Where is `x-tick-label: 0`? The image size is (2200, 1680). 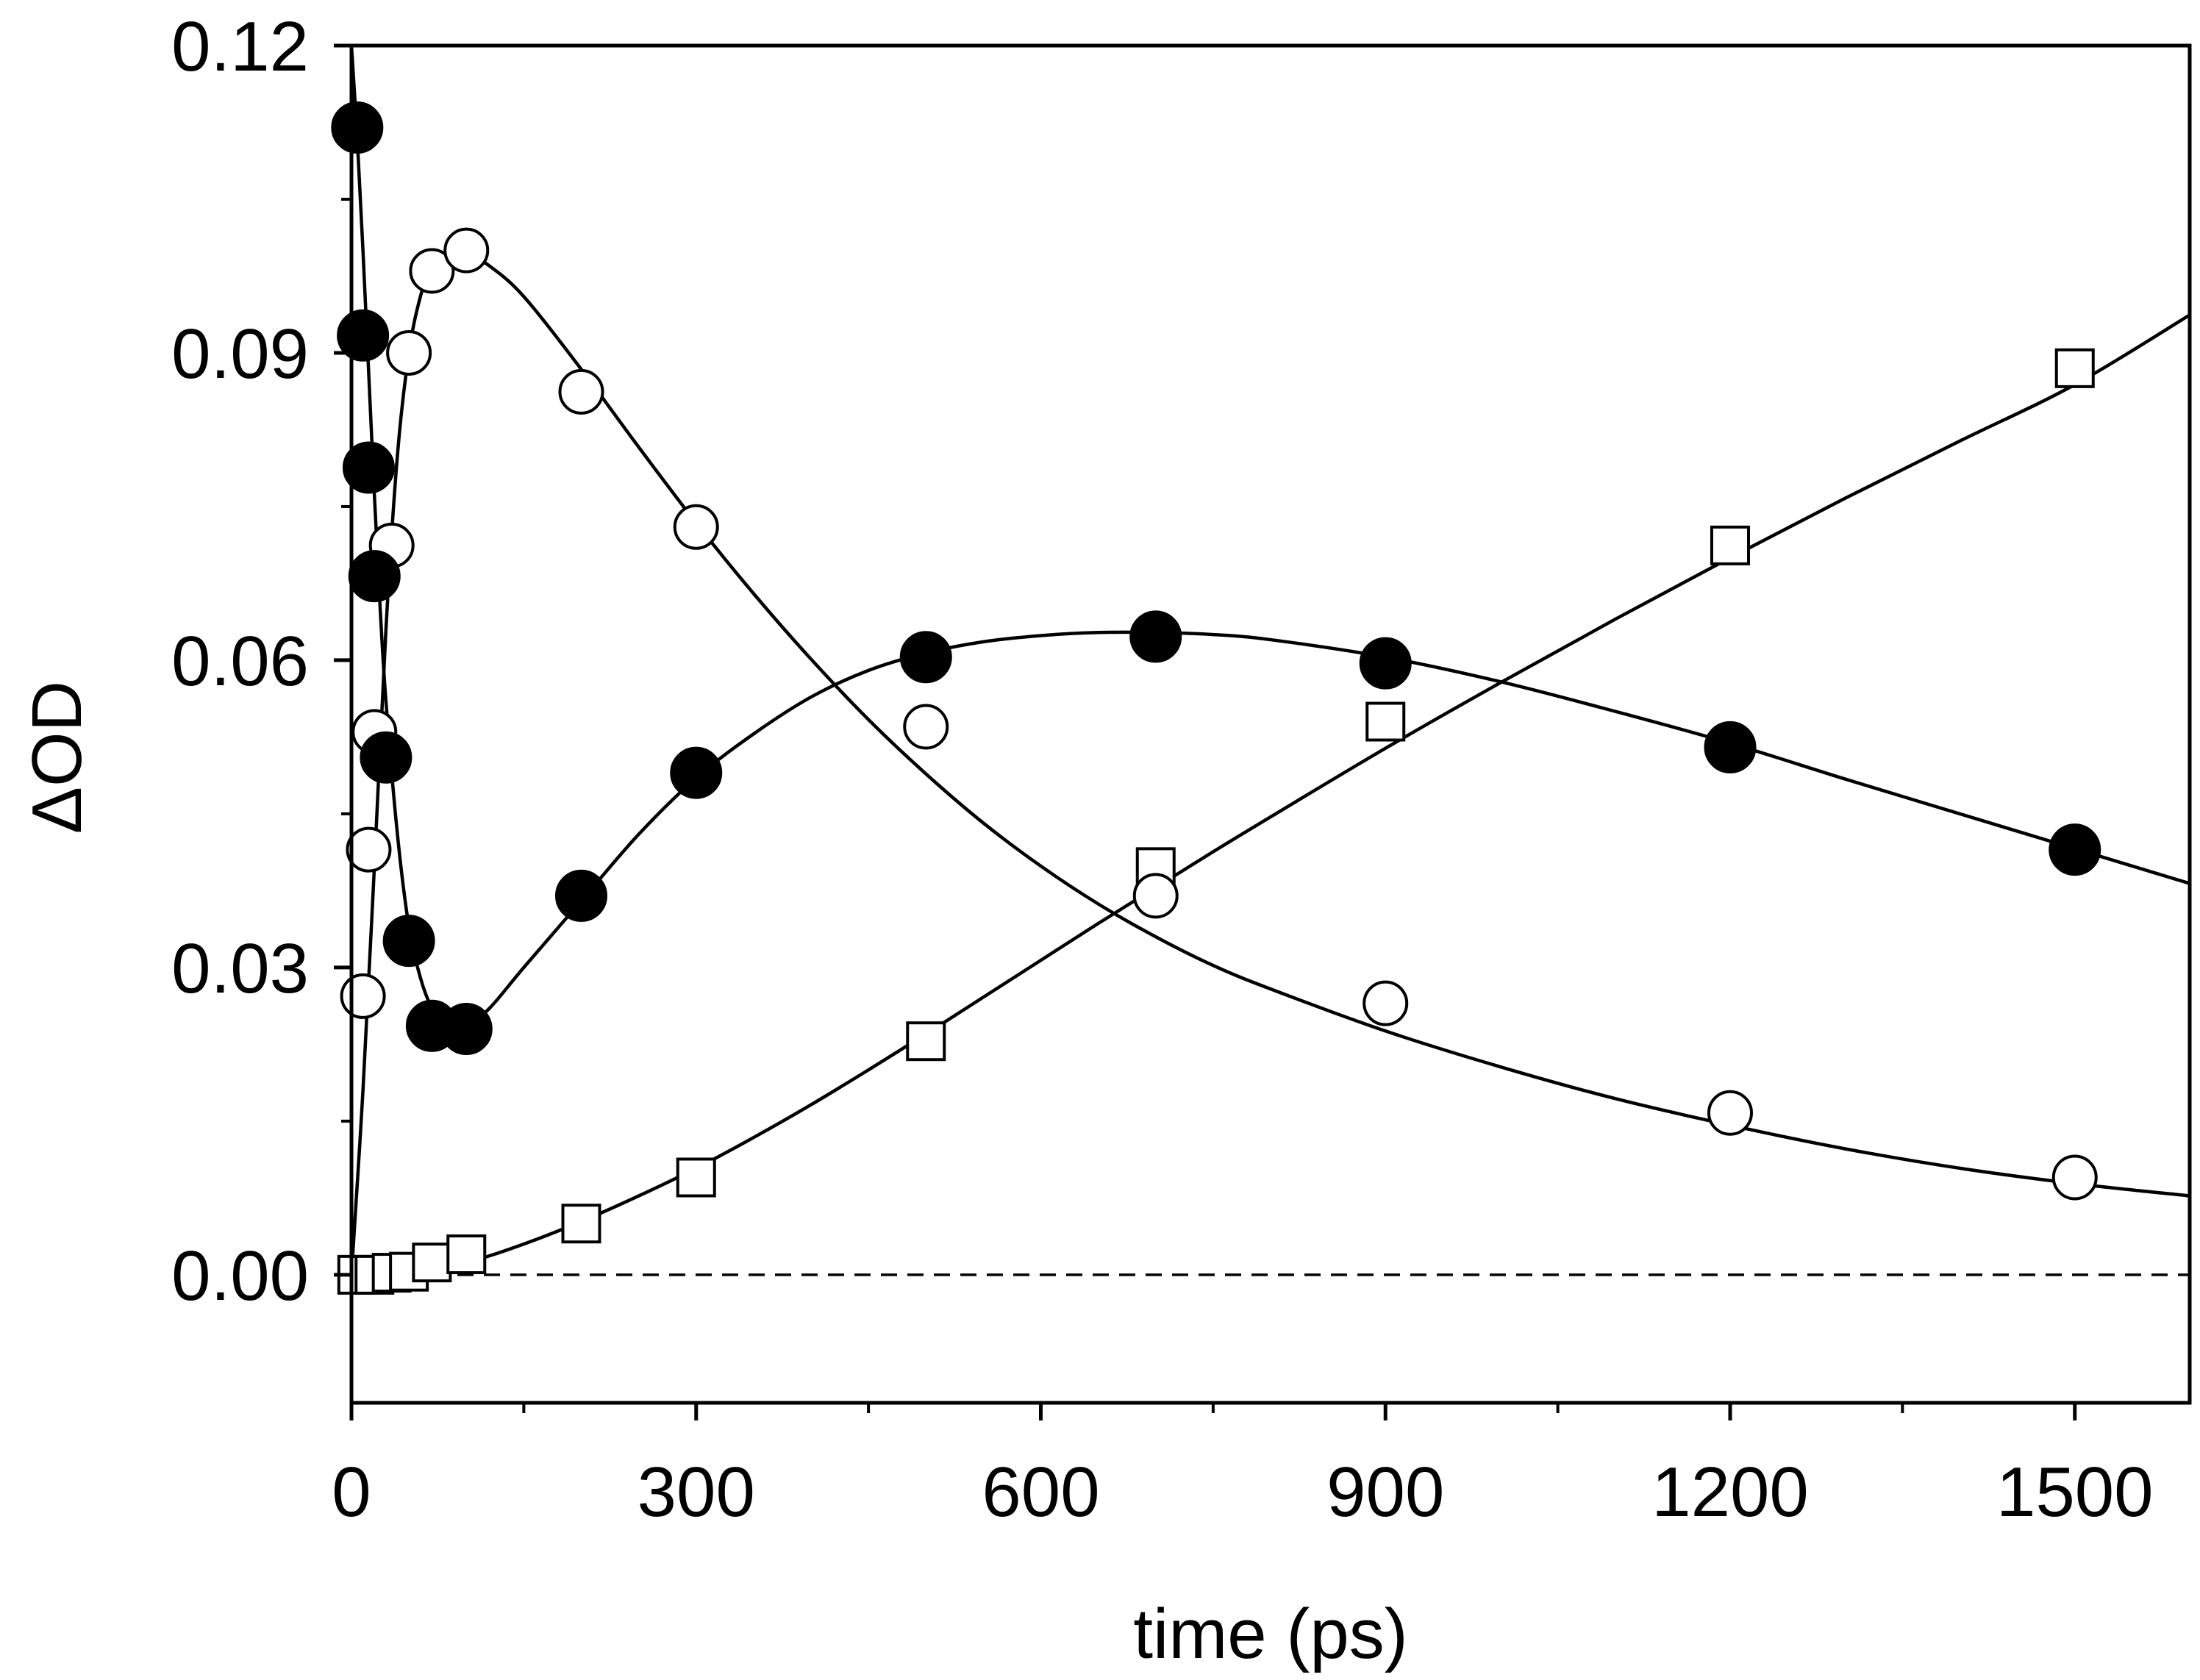 x-tick-label: 0 is located at coordinates (352, 1492).